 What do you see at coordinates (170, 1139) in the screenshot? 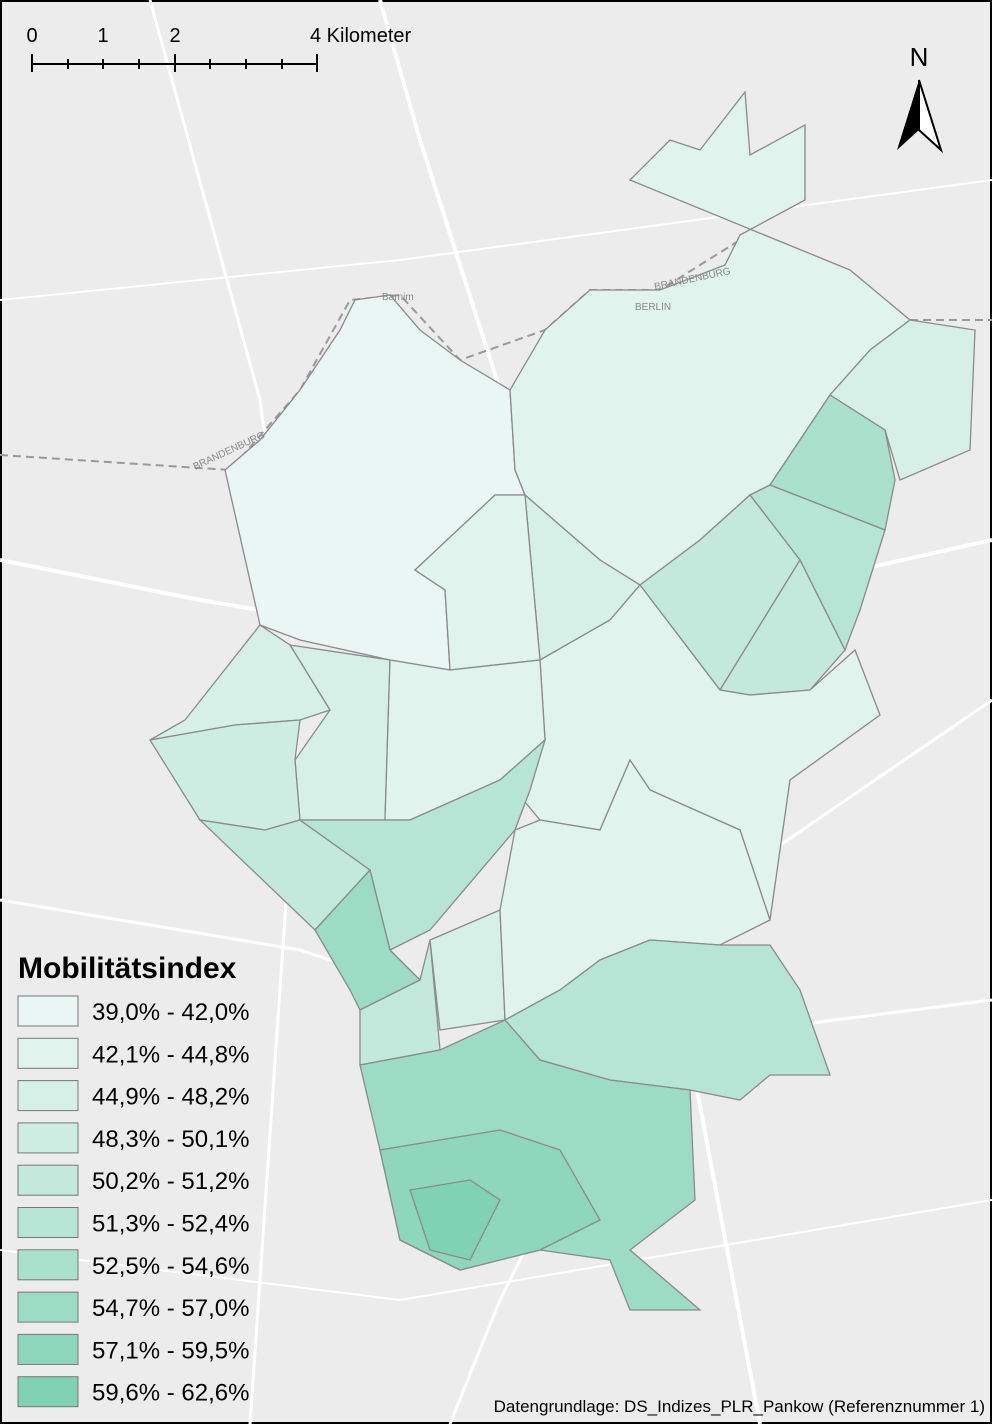
I see `legend-label: 48,3% - 50,1%` at bounding box center [170, 1139].